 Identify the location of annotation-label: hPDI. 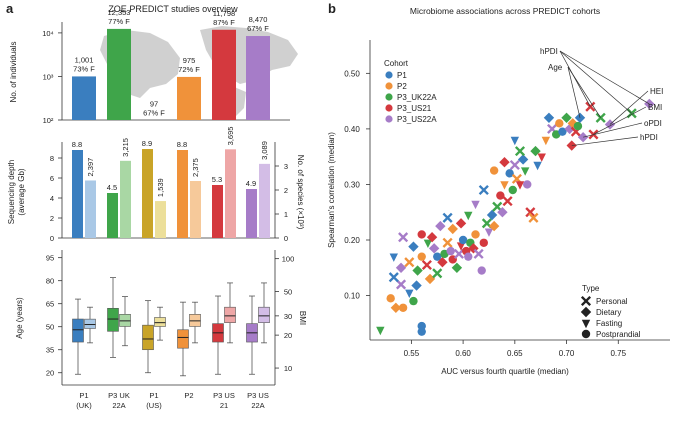
(649, 137).